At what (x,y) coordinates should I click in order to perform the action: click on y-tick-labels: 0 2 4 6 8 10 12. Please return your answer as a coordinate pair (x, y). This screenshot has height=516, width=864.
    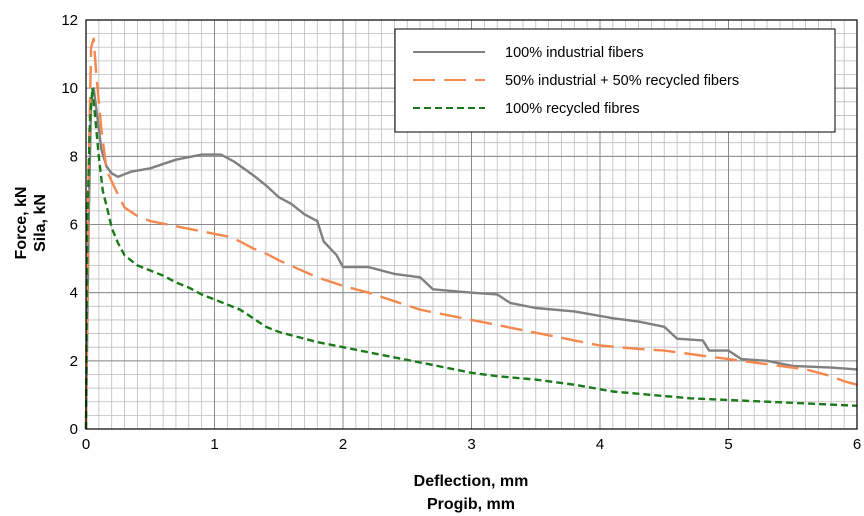
    Looking at the image, I should click on (69, 225).